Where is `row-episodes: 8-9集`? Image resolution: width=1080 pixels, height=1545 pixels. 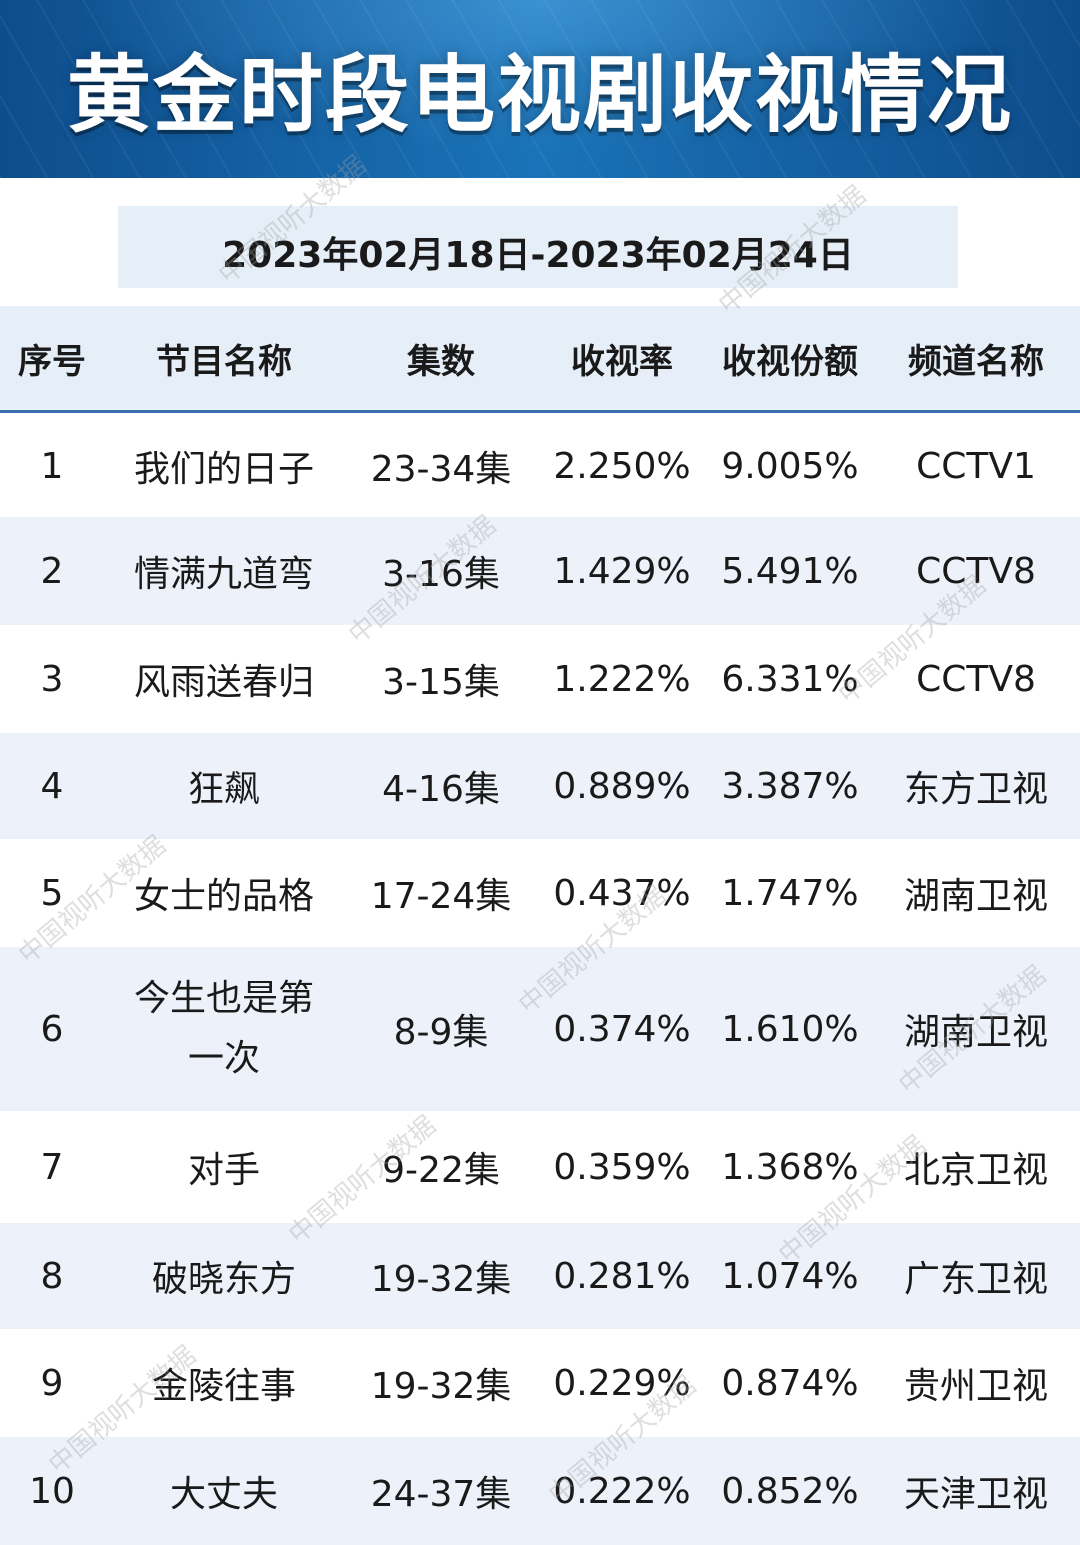 row-episodes: 8-9集 is located at coordinates (441, 1032).